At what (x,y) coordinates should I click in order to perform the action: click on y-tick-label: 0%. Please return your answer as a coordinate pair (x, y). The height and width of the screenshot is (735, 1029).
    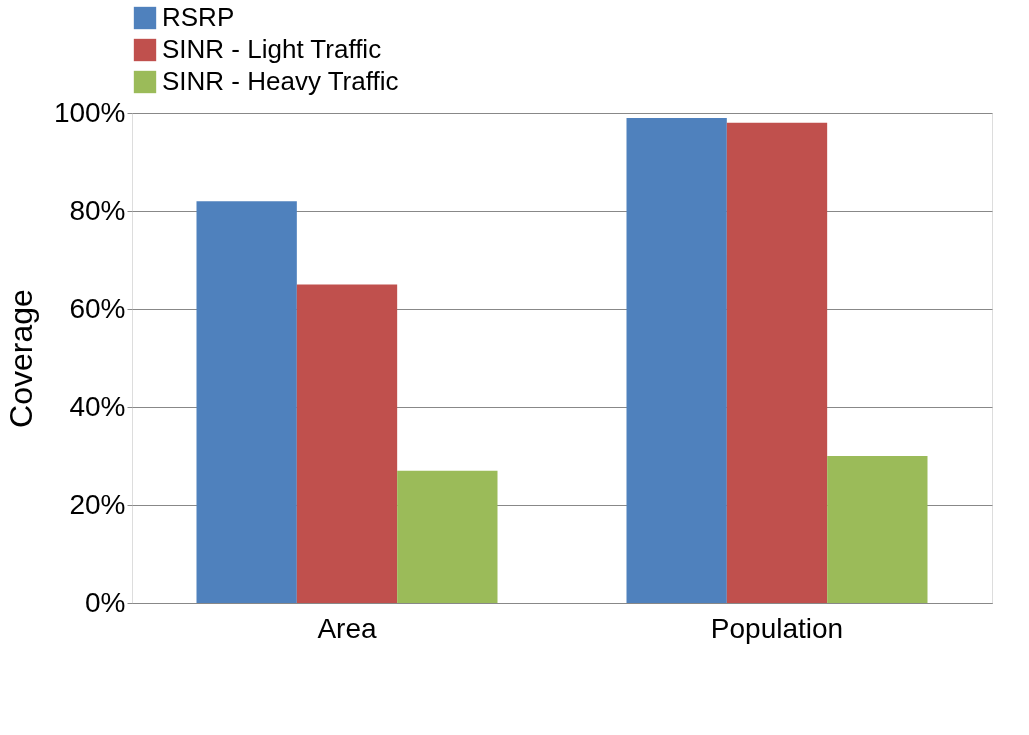
    Looking at the image, I should click on (105, 602).